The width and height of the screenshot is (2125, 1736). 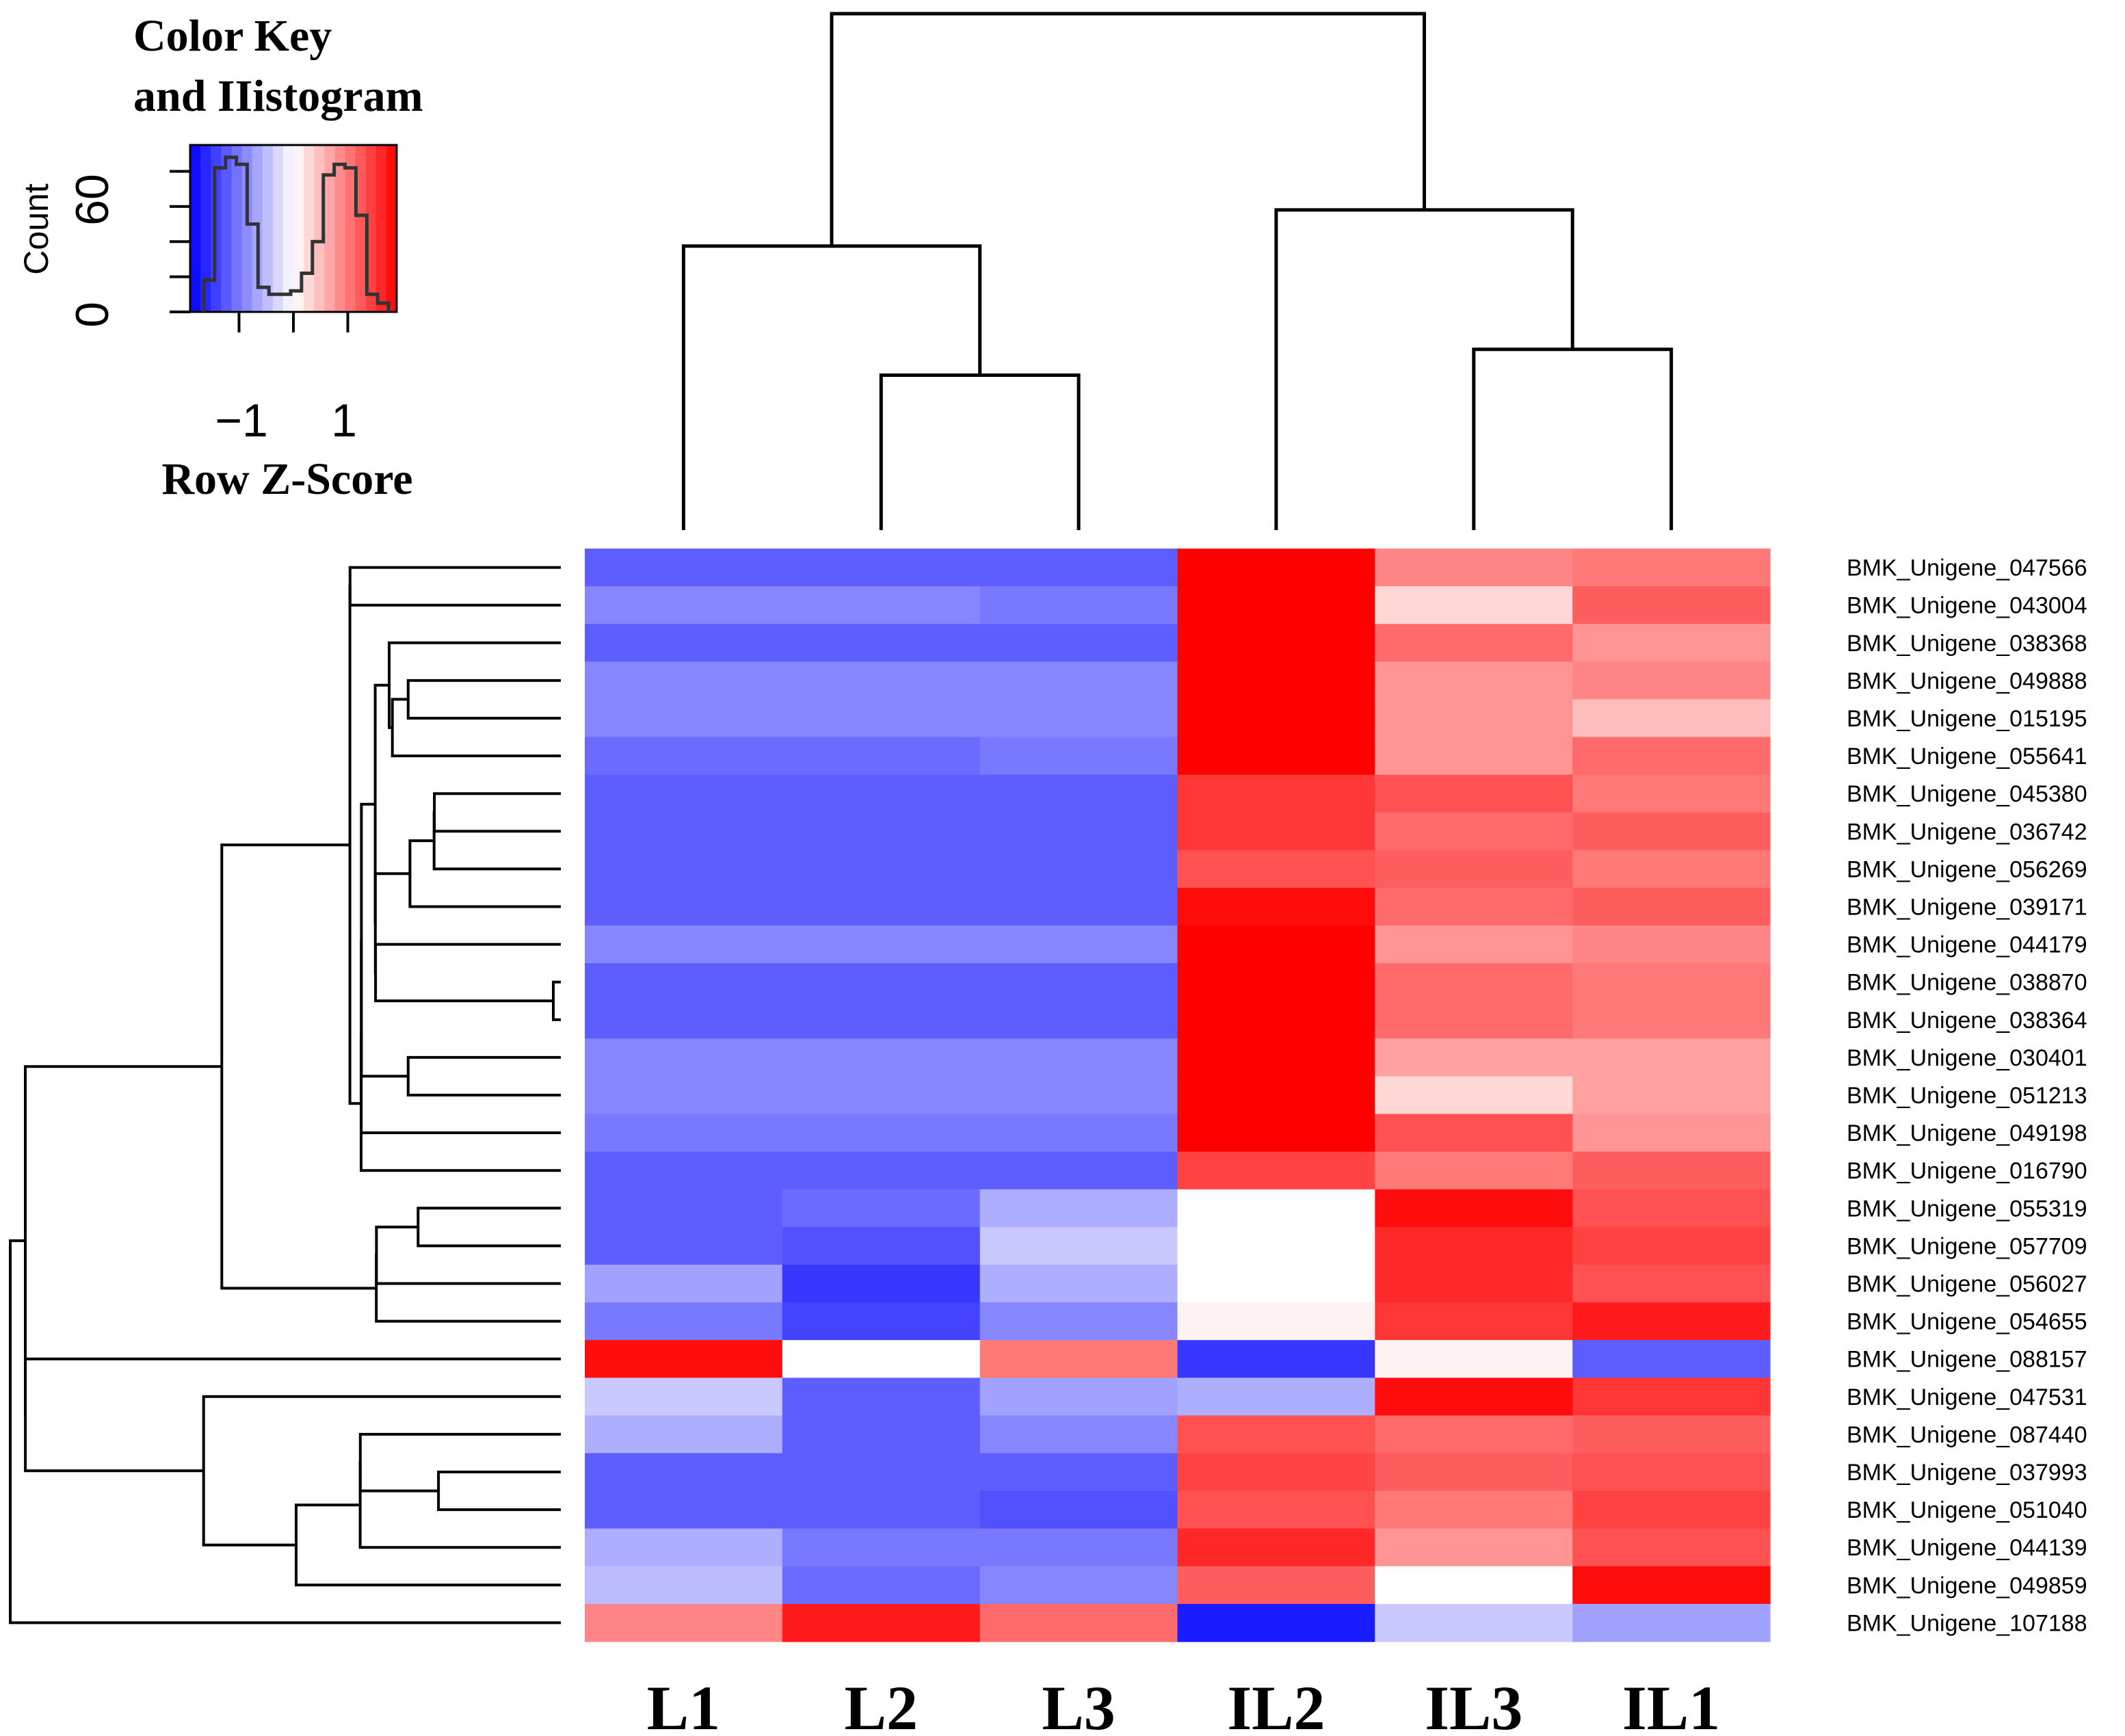 I want to click on row-label: BMK_Unigene_049198, so click(x=1967, y=1133).